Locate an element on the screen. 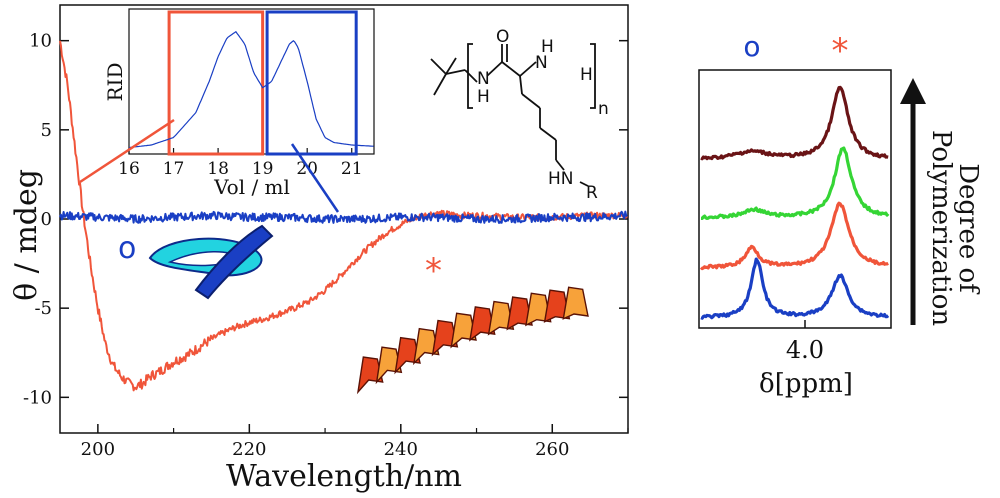  cyclic-marker: o is located at coordinates (127, 248).